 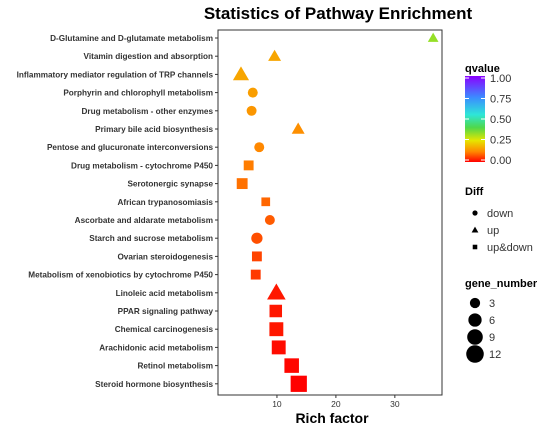 I want to click on y-tick-label: Drug metabolism - cytochrome P450, so click(x=142, y=165).